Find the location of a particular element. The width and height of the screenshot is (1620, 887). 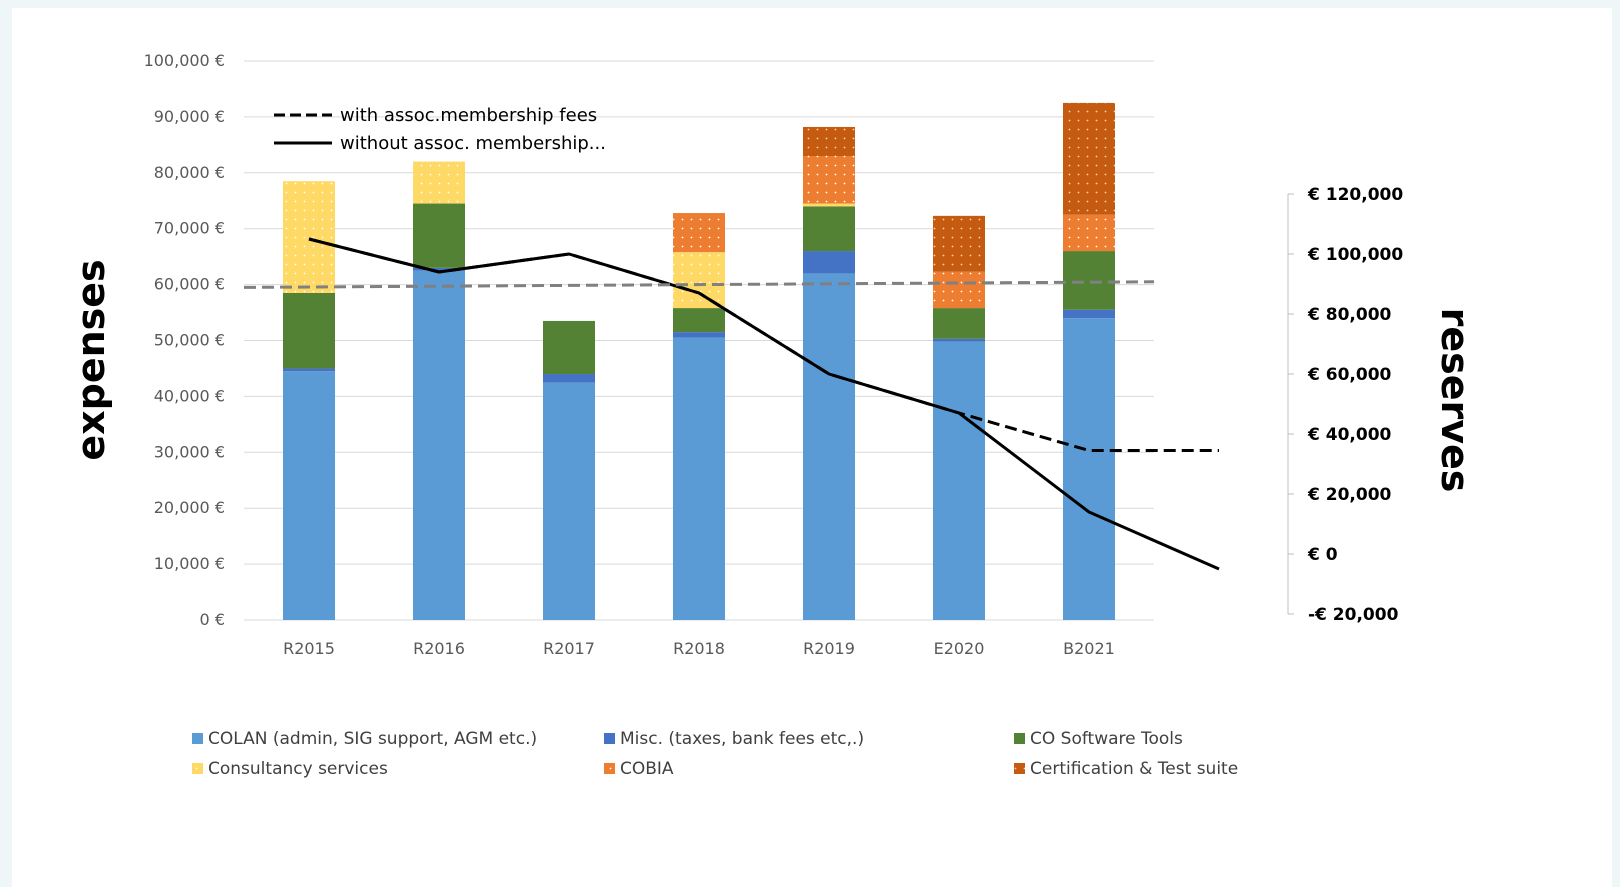

y-tick-label: 10,000 € is located at coordinates (189, 563).